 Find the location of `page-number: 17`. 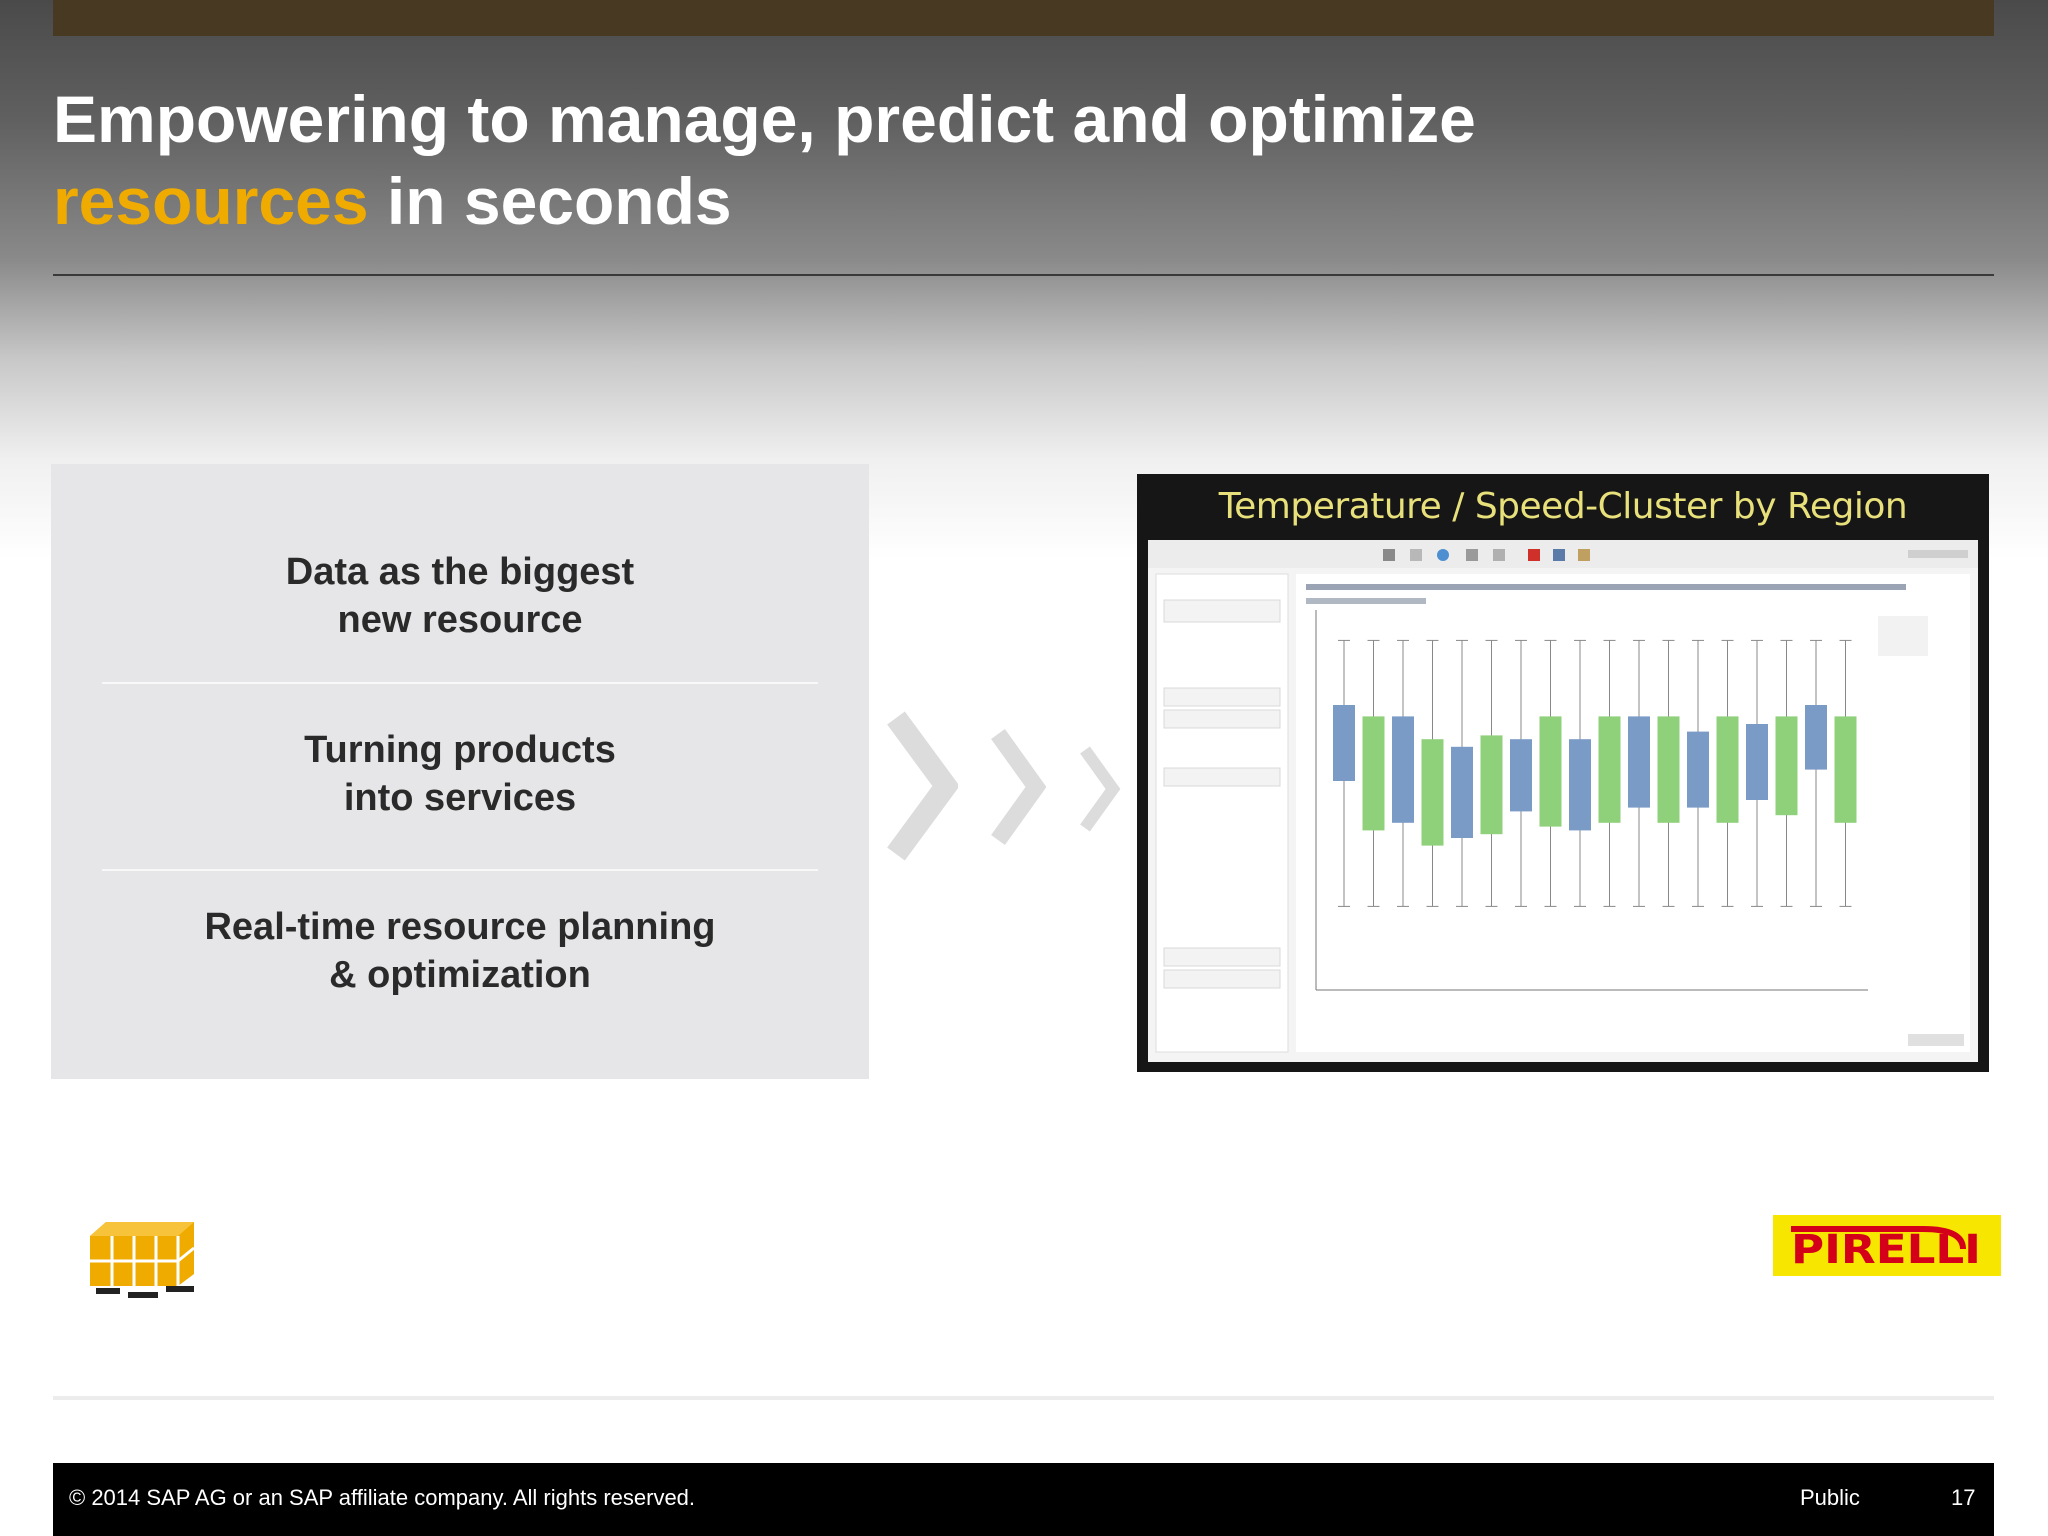

page-number: 17 is located at coordinates (1963, 1497).